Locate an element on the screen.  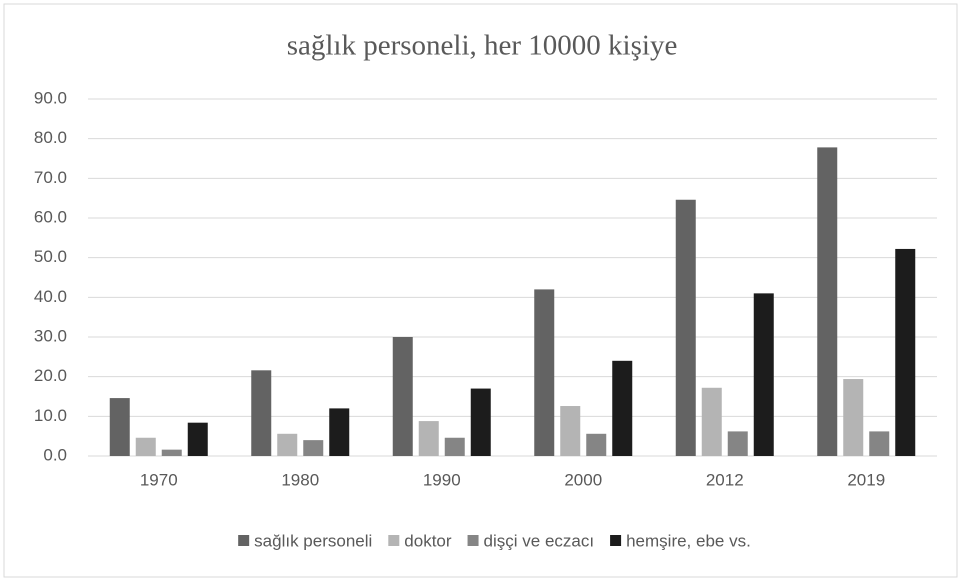
y-tick-label: 90.0 is located at coordinates (50, 97).